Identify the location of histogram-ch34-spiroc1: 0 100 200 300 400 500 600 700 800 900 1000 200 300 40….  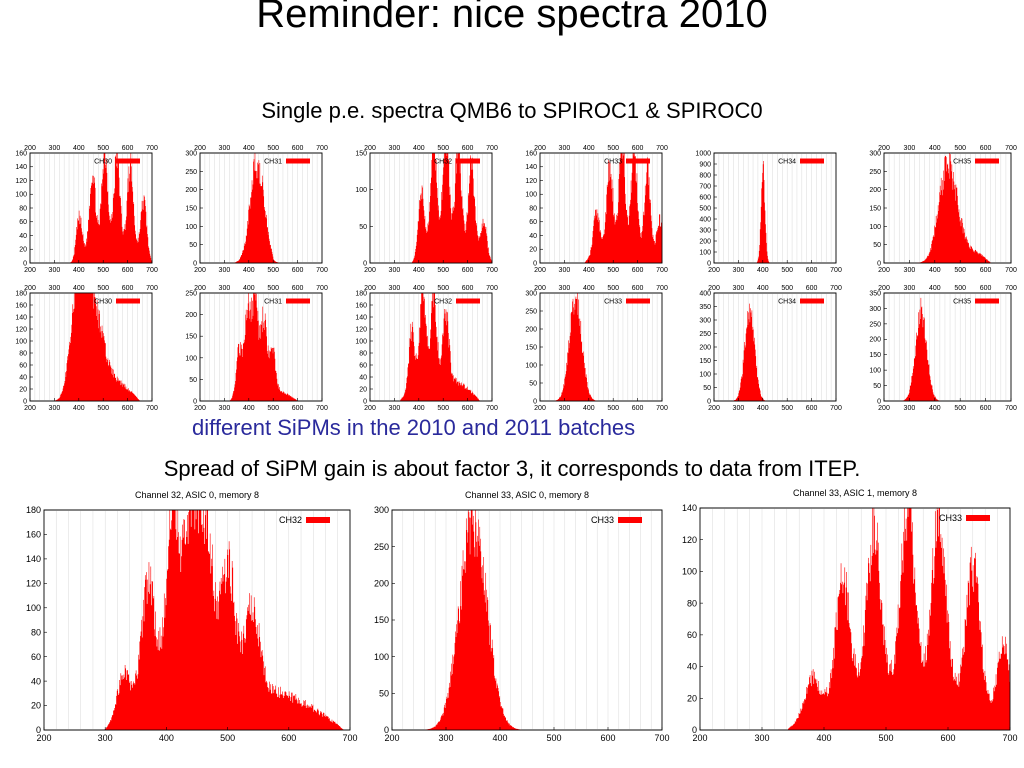
(768, 212).